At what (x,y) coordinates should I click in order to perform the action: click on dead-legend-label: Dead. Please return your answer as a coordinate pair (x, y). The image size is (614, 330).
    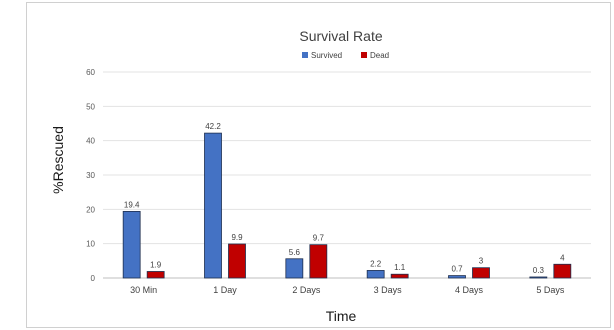
    Looking at the image, I should click on (379, 55).